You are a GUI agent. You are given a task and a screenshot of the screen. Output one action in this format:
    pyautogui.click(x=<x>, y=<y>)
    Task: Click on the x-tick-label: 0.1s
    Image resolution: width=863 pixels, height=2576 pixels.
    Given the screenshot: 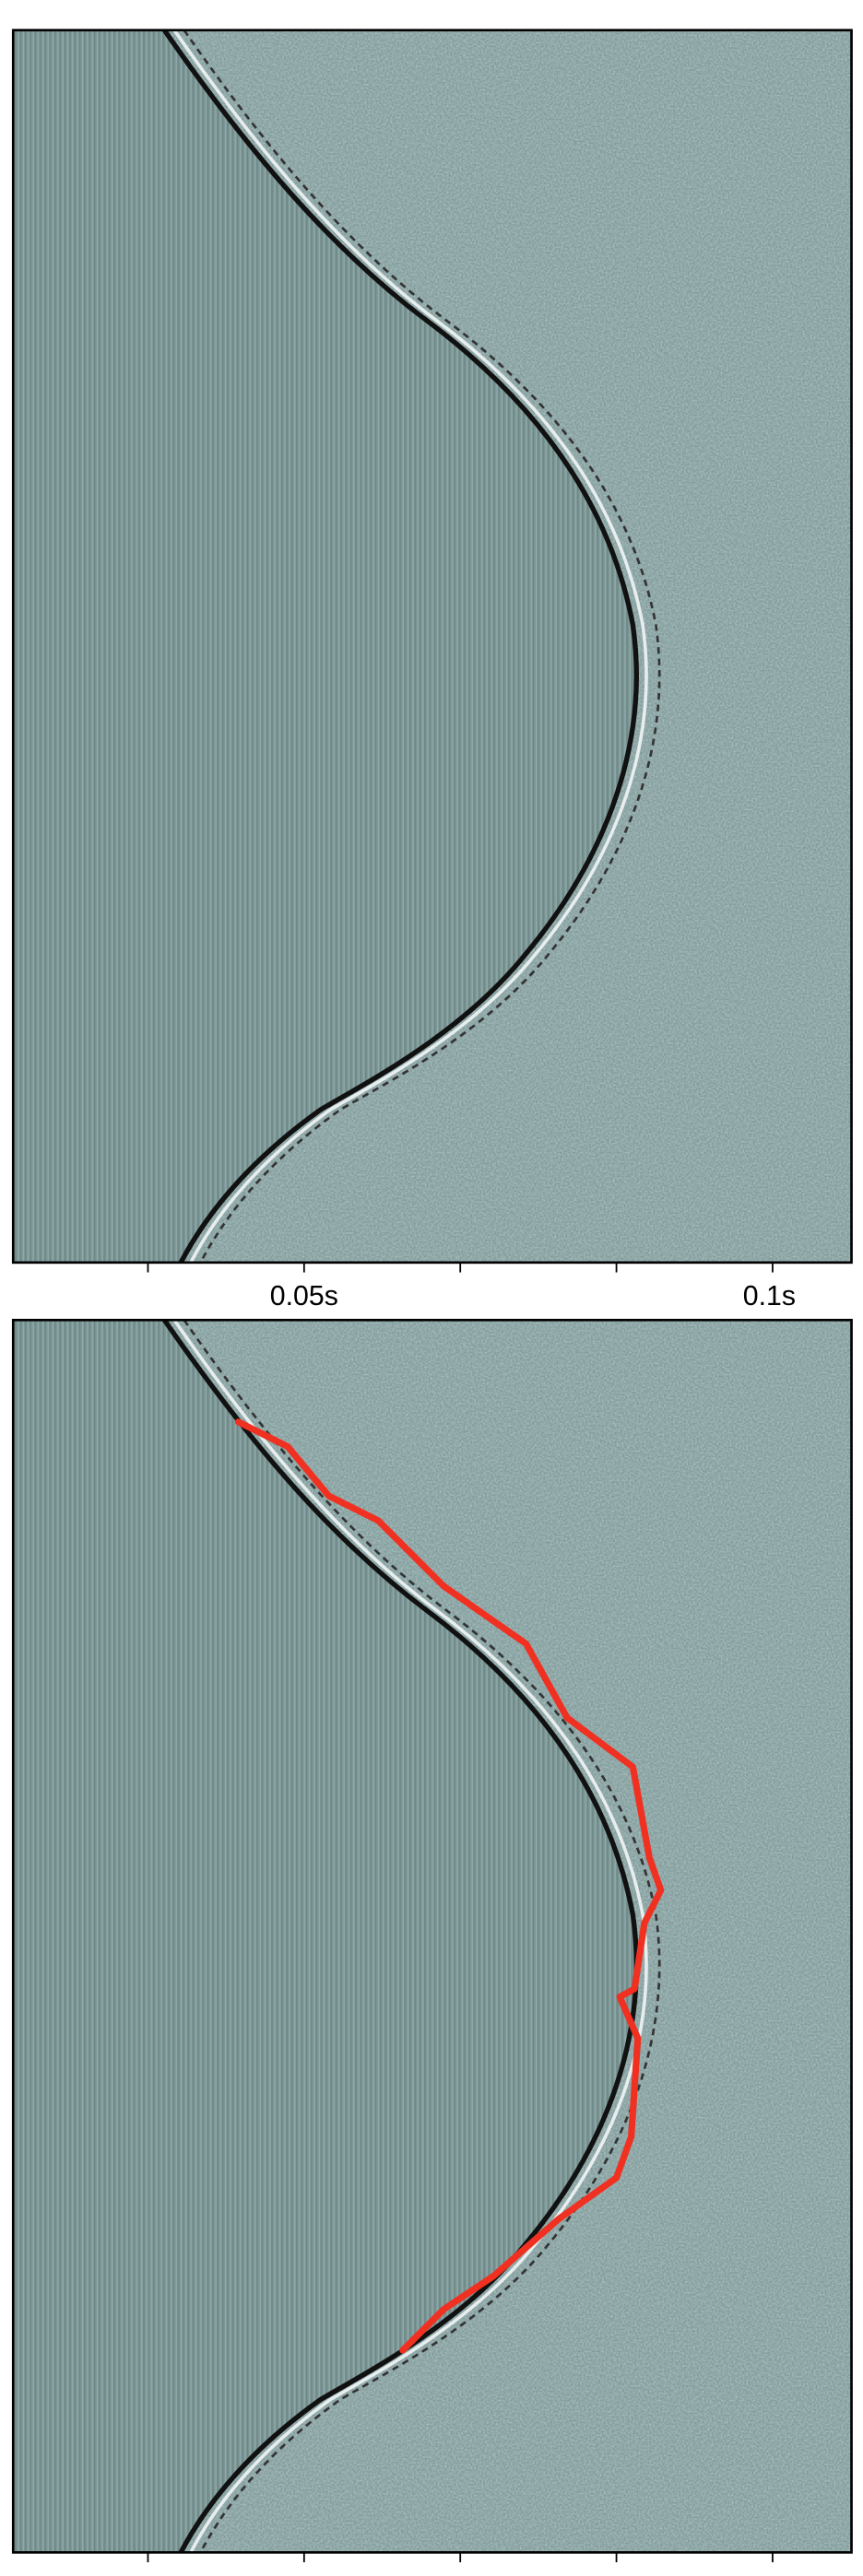 What is the action you would take?
    pyautogui.click(x=770, y=1296)
    